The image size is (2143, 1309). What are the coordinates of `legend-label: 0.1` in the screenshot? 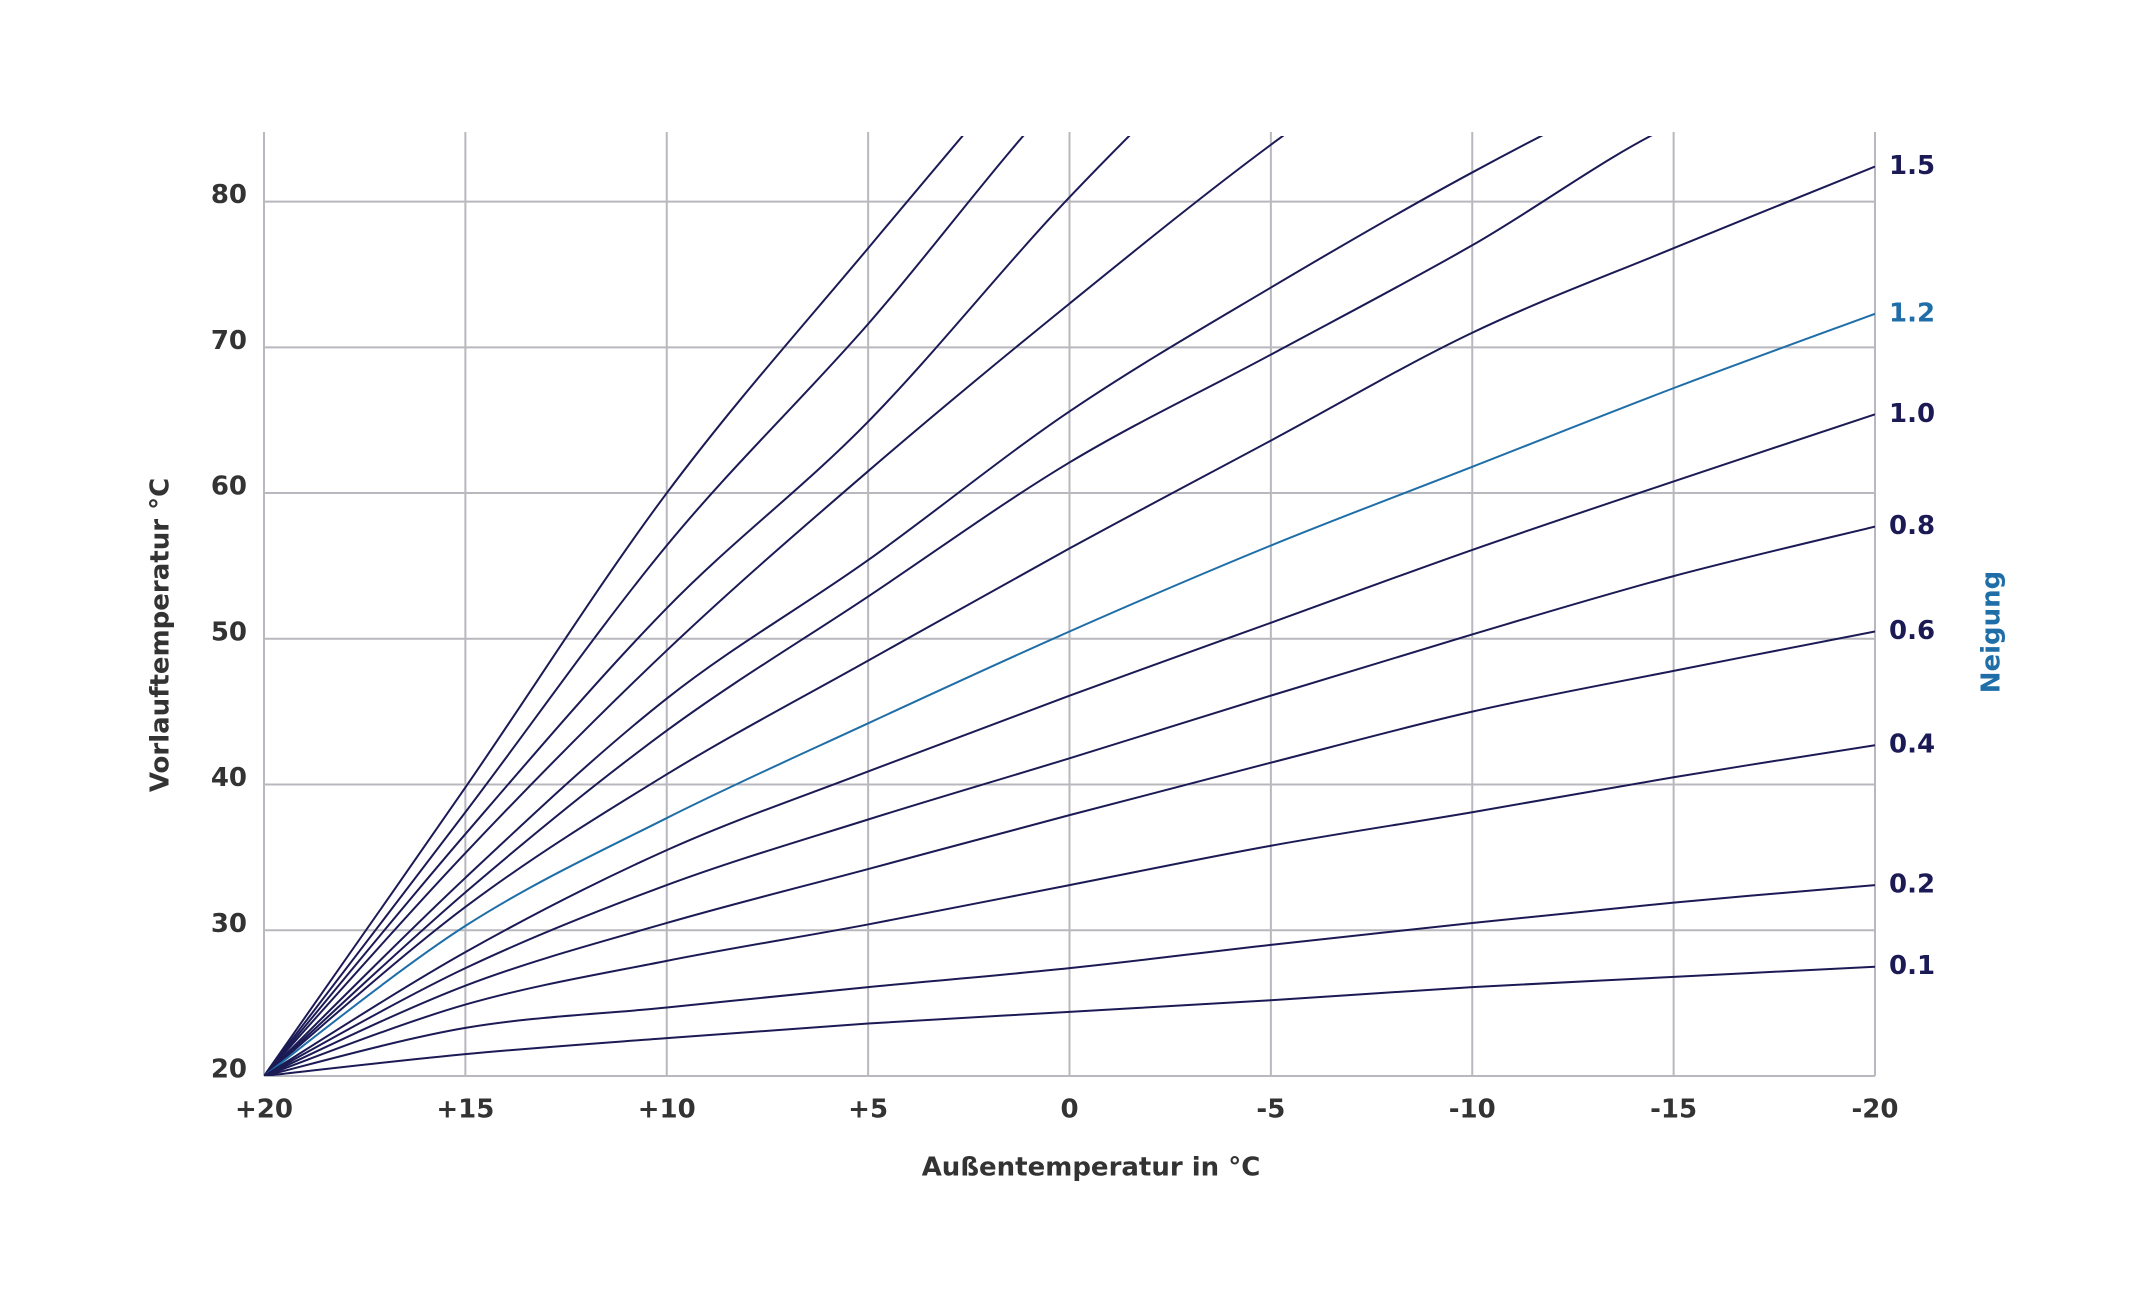 It's located at (1912, 966).